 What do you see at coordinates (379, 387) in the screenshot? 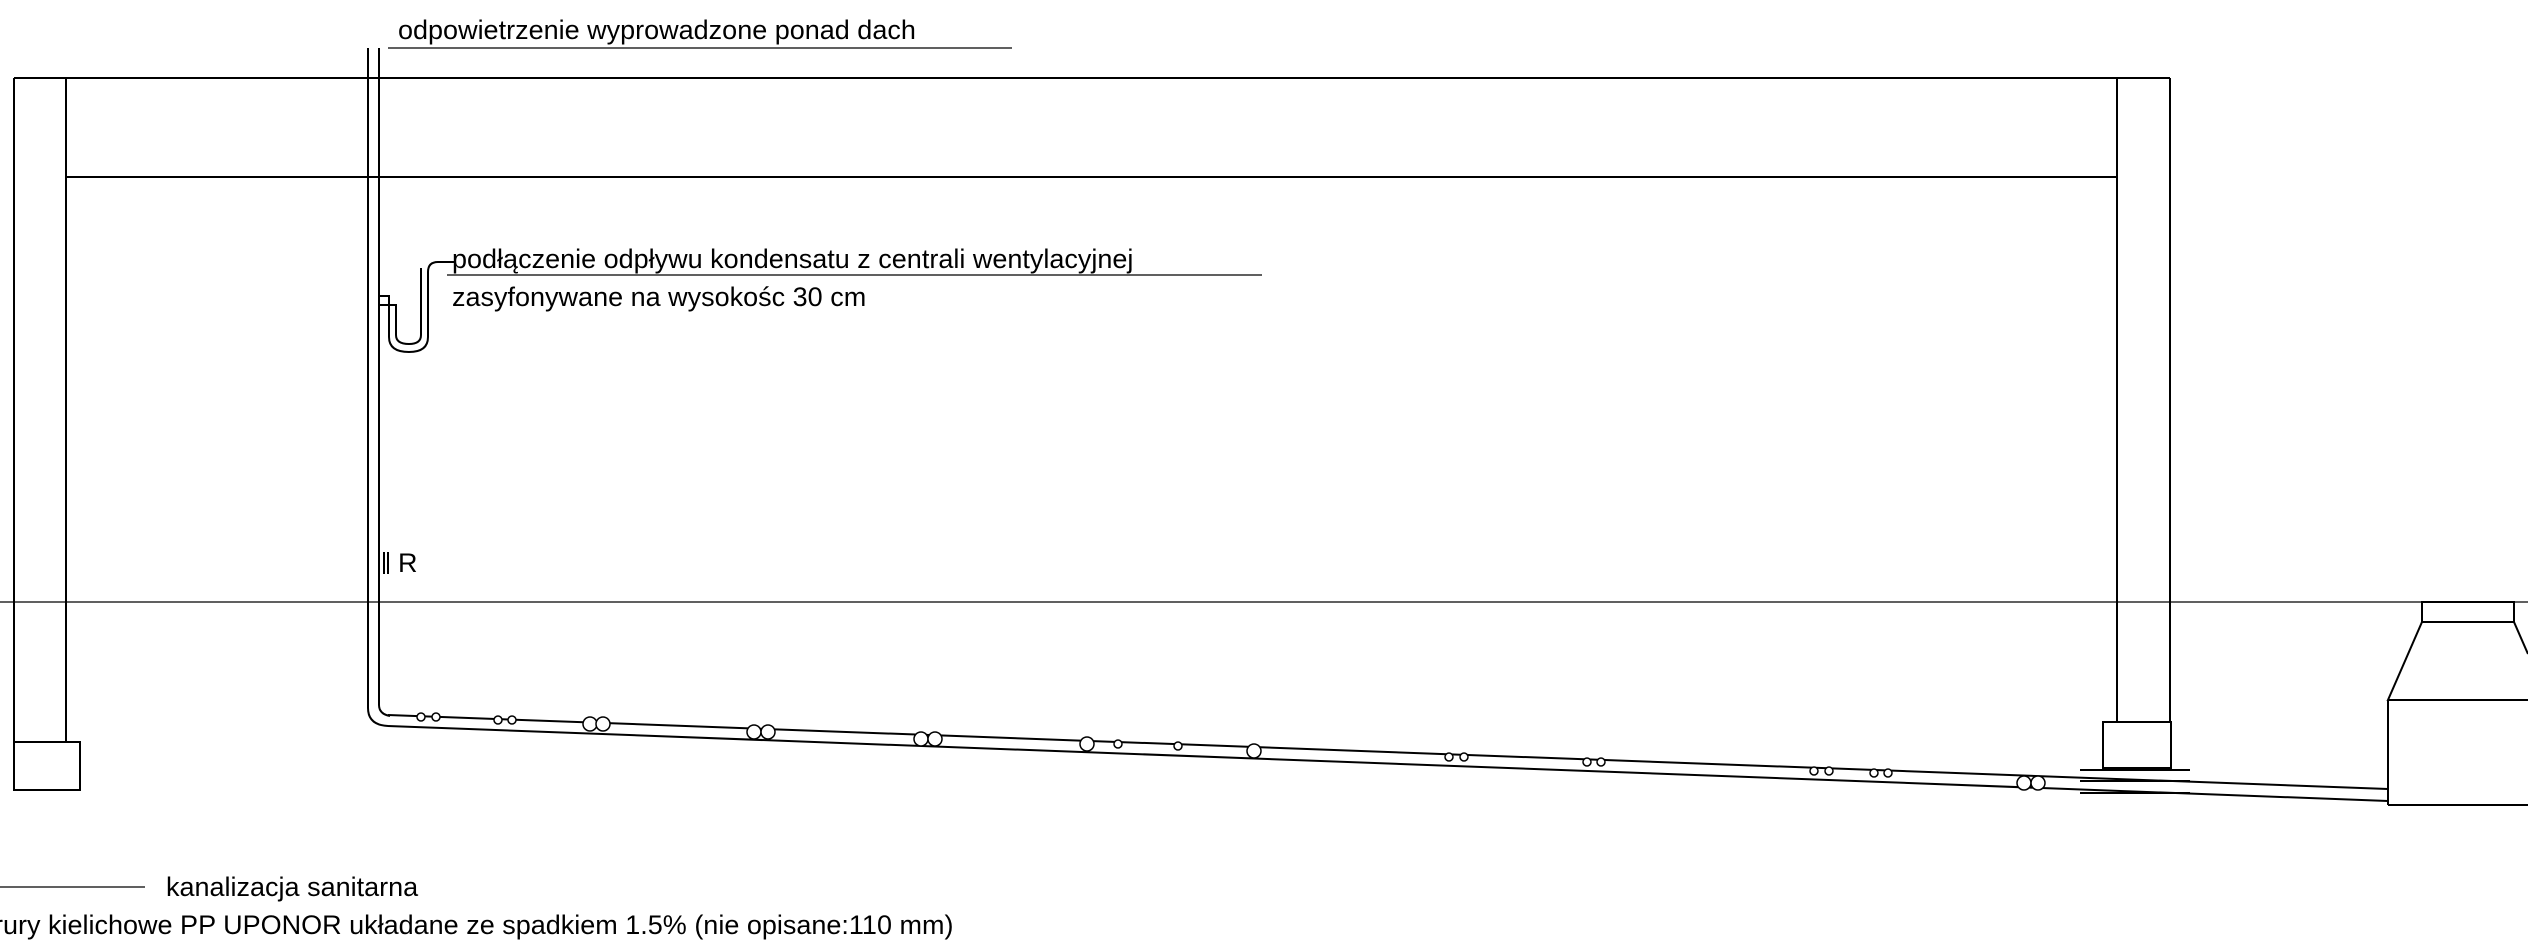
I see `vent-stack-pipe` at bounding box center [379, 387].